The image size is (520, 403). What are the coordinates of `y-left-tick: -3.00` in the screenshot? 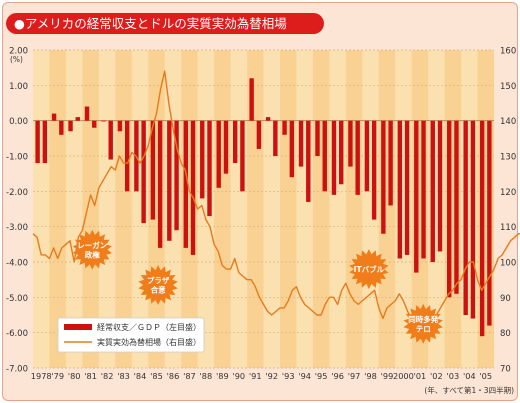 It's located at (17, 228).